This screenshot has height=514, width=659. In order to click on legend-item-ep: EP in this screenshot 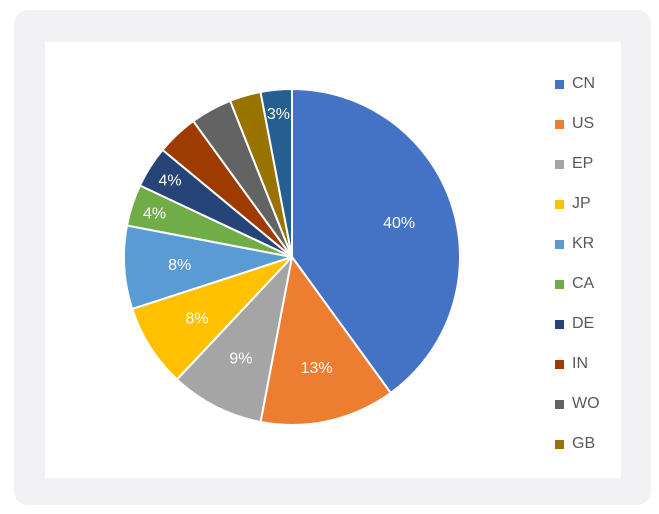, I will do `click(590, 164)`.